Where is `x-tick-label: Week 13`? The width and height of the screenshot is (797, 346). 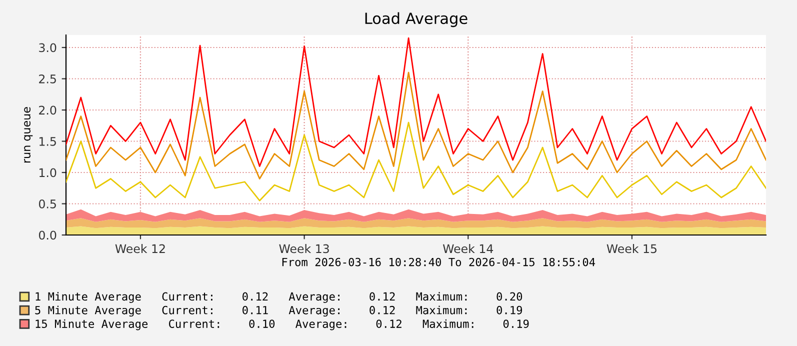 x-tick-label: Week 13 is located at coordinates (304, 249).